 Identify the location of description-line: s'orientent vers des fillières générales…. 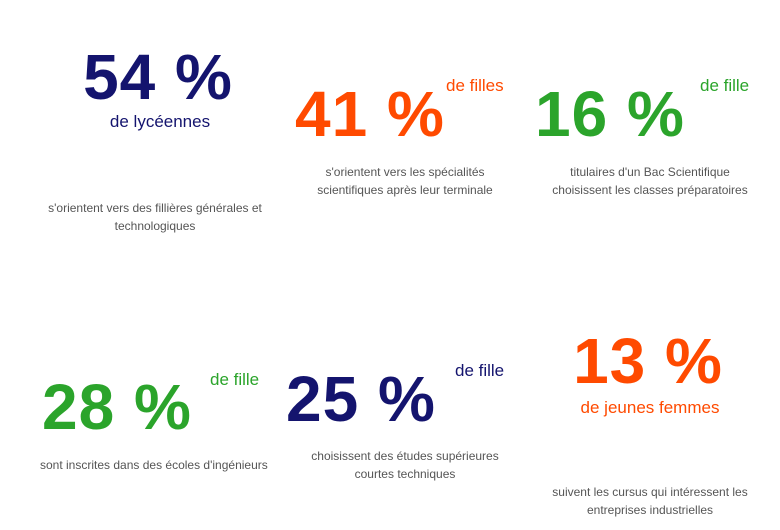
(155, 208).